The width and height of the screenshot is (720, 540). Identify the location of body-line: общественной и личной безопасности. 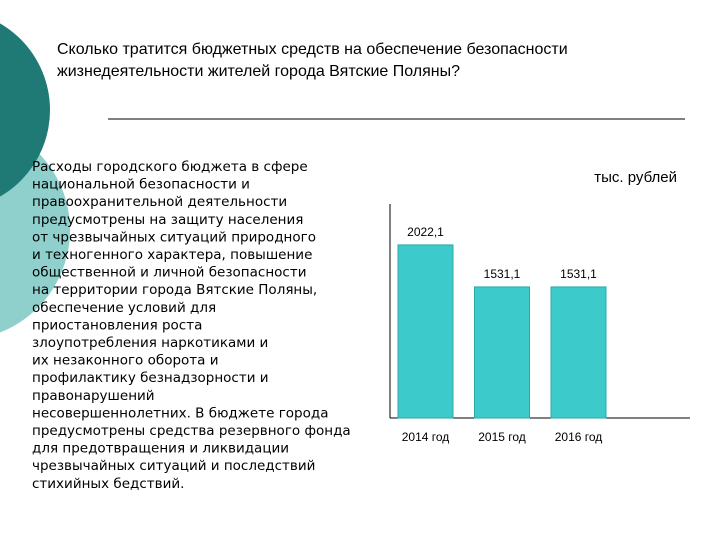
(169, 273).